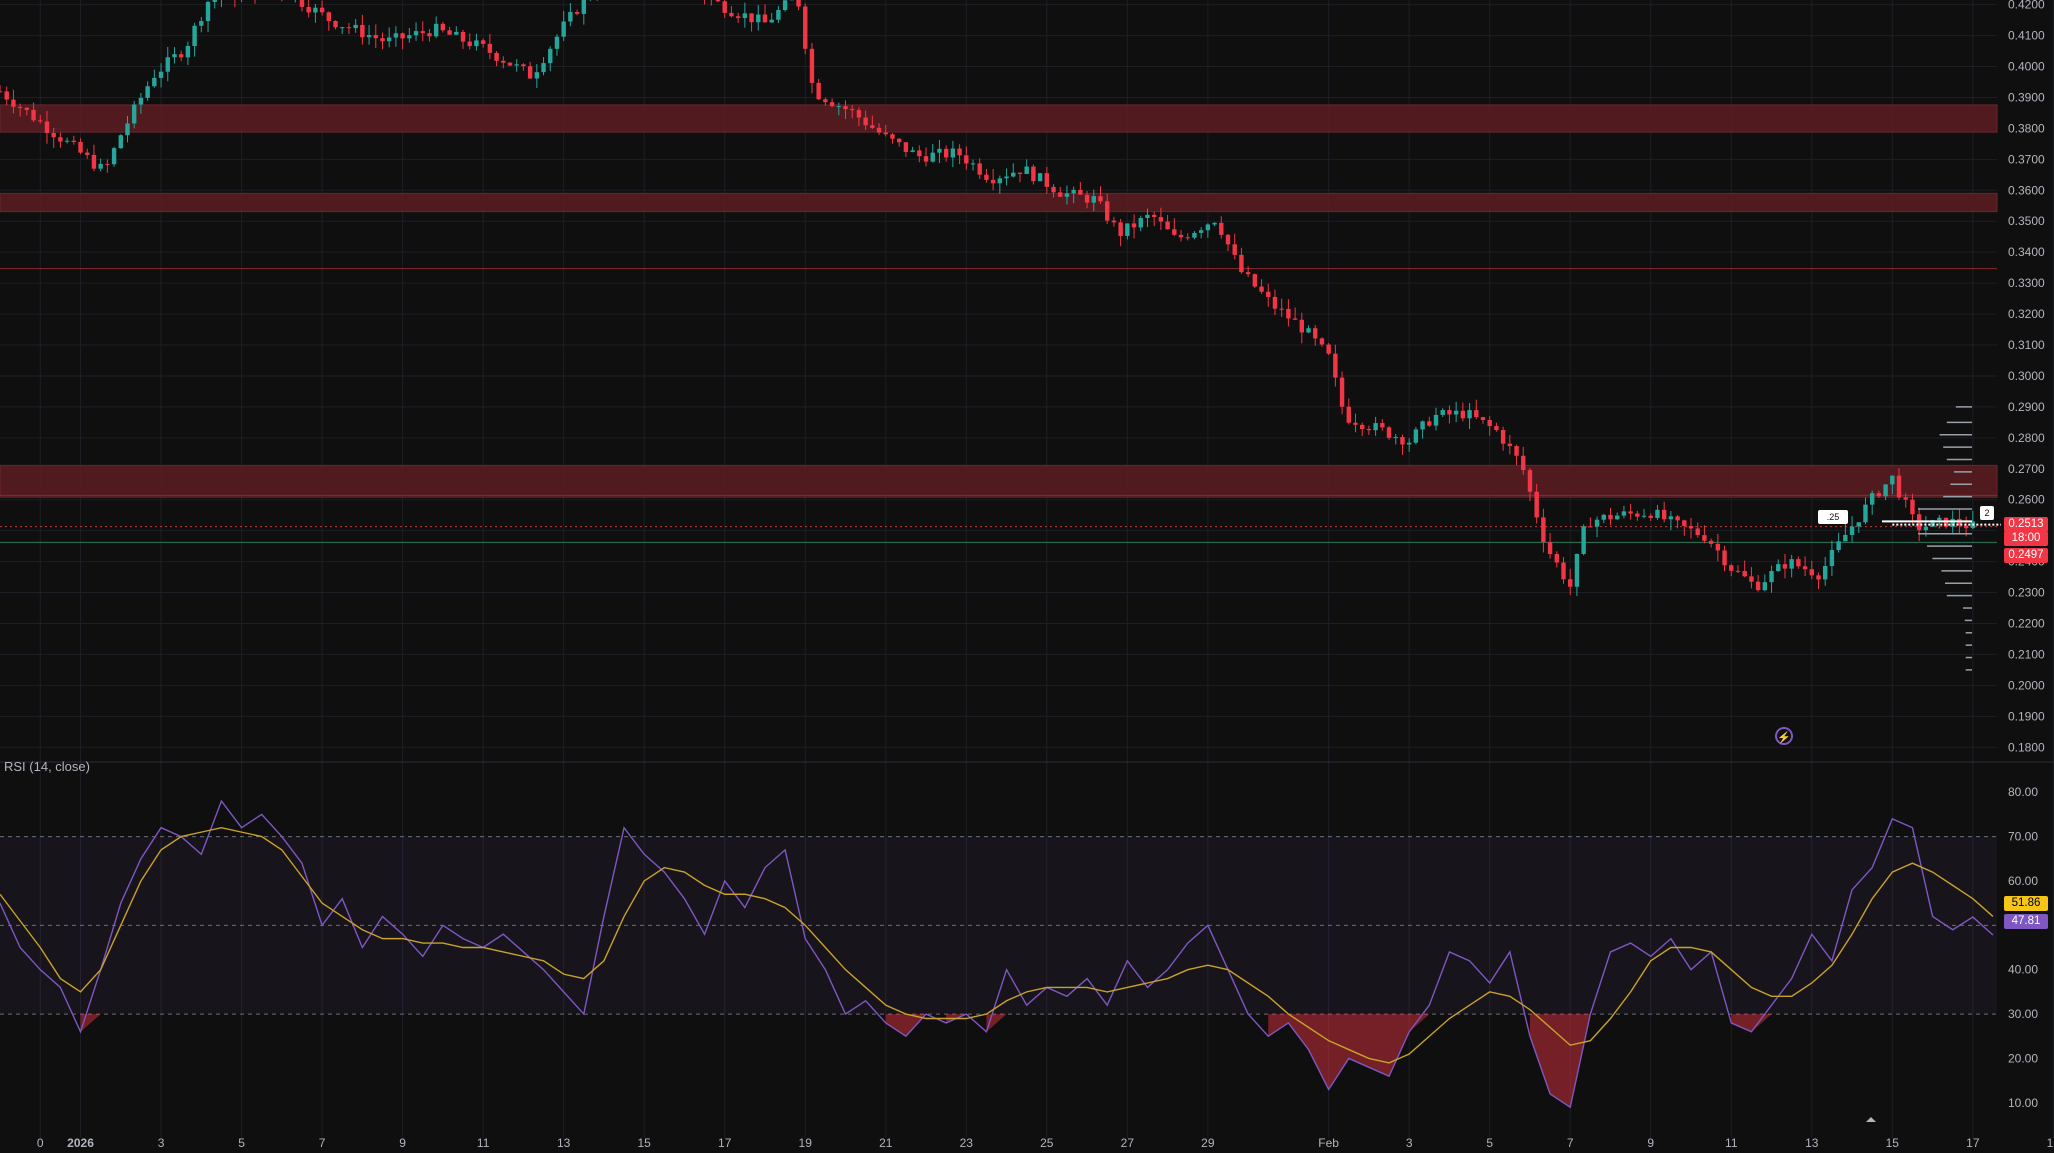 This screenshot has width=2054, height=1153. What do you see at coordinates (2026, 97) in the screenshot?
I see `price-axis-tick: 0.3900` at bounding box center [2026, 97].